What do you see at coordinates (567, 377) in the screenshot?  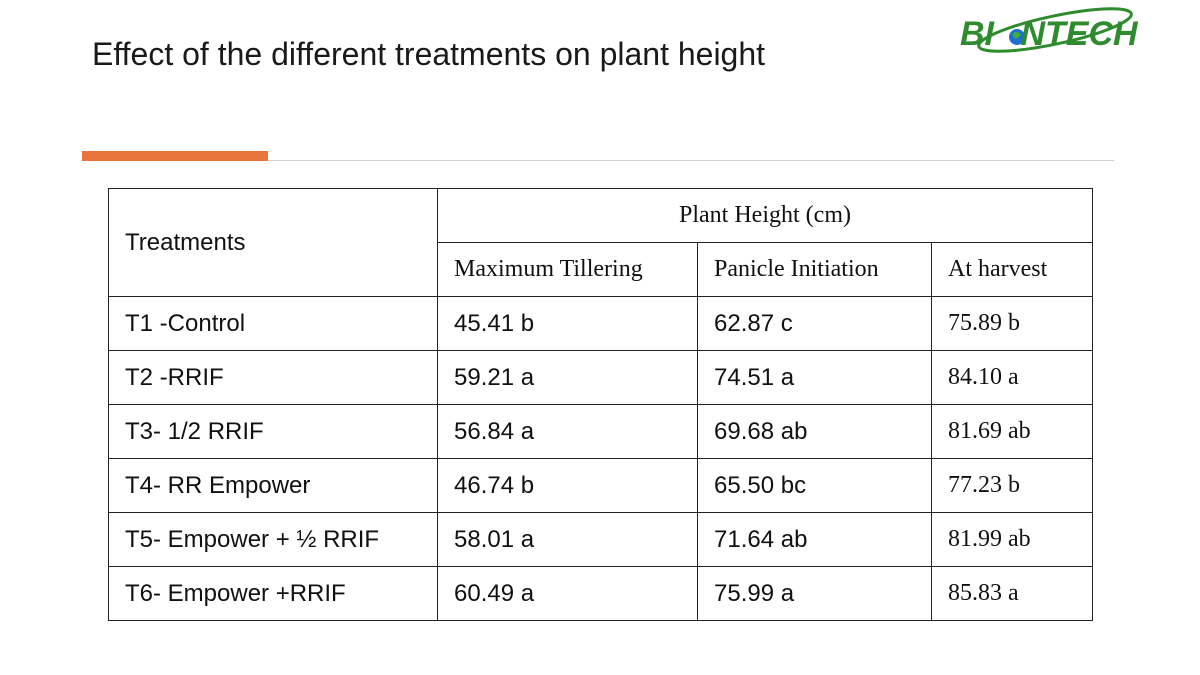 I see `maximum-tillering-cell: 59.21 a` at bounding box center [567, 377].